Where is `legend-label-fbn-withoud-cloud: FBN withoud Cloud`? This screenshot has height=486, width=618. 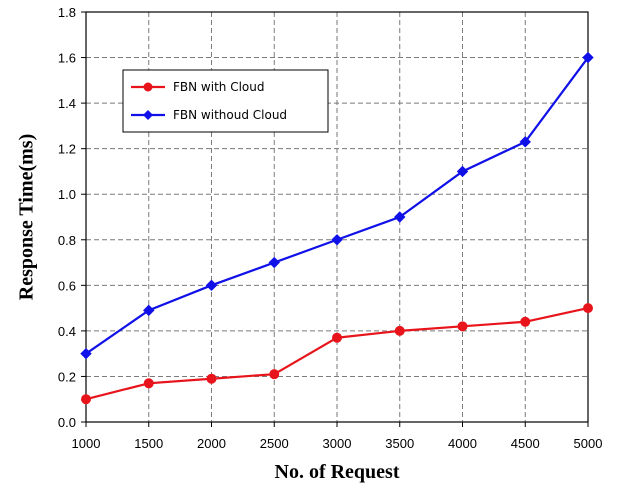
legend-label-fbn-withoud-cloud: FBN withoud Cloud is located at coordinates (230, 115).